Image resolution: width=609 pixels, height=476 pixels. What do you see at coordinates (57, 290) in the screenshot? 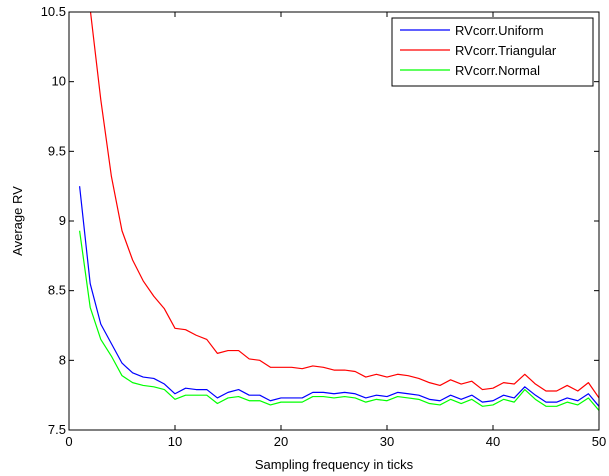
I see `y-tick-label: 8.5` at bounding box center [57, 290].